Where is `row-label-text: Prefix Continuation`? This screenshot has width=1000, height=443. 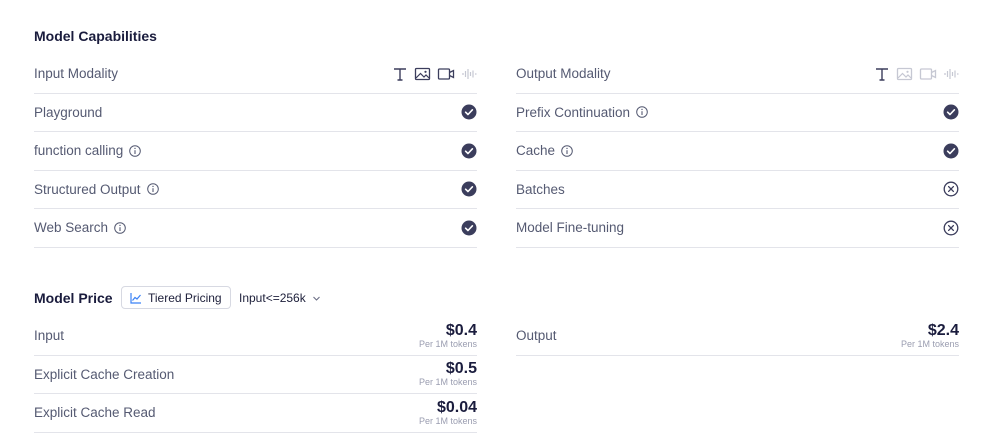 row-label-text: Prefix Continuation is located at coordinates (573, 112).